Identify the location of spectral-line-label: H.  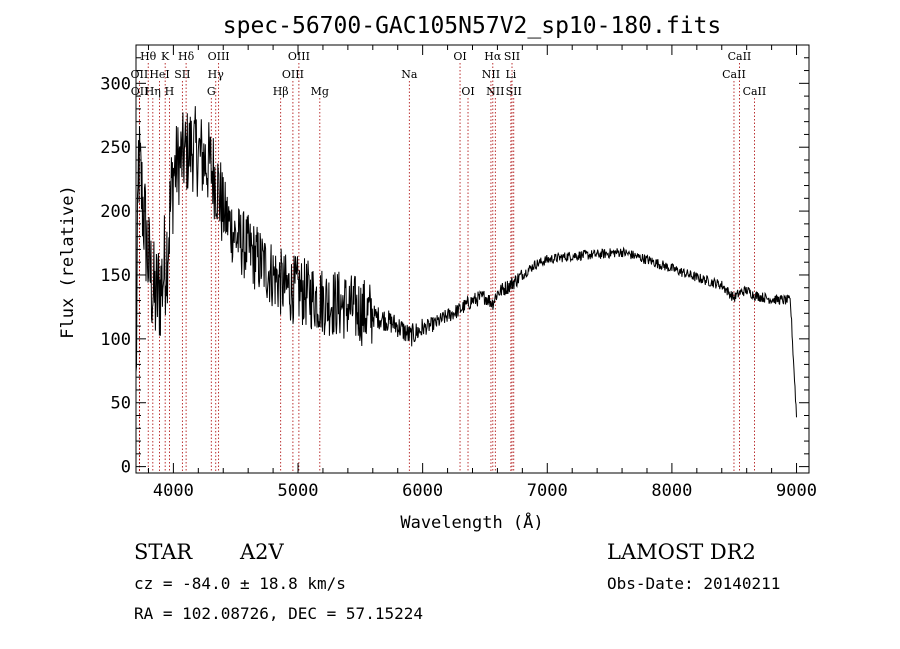
(170, 91).